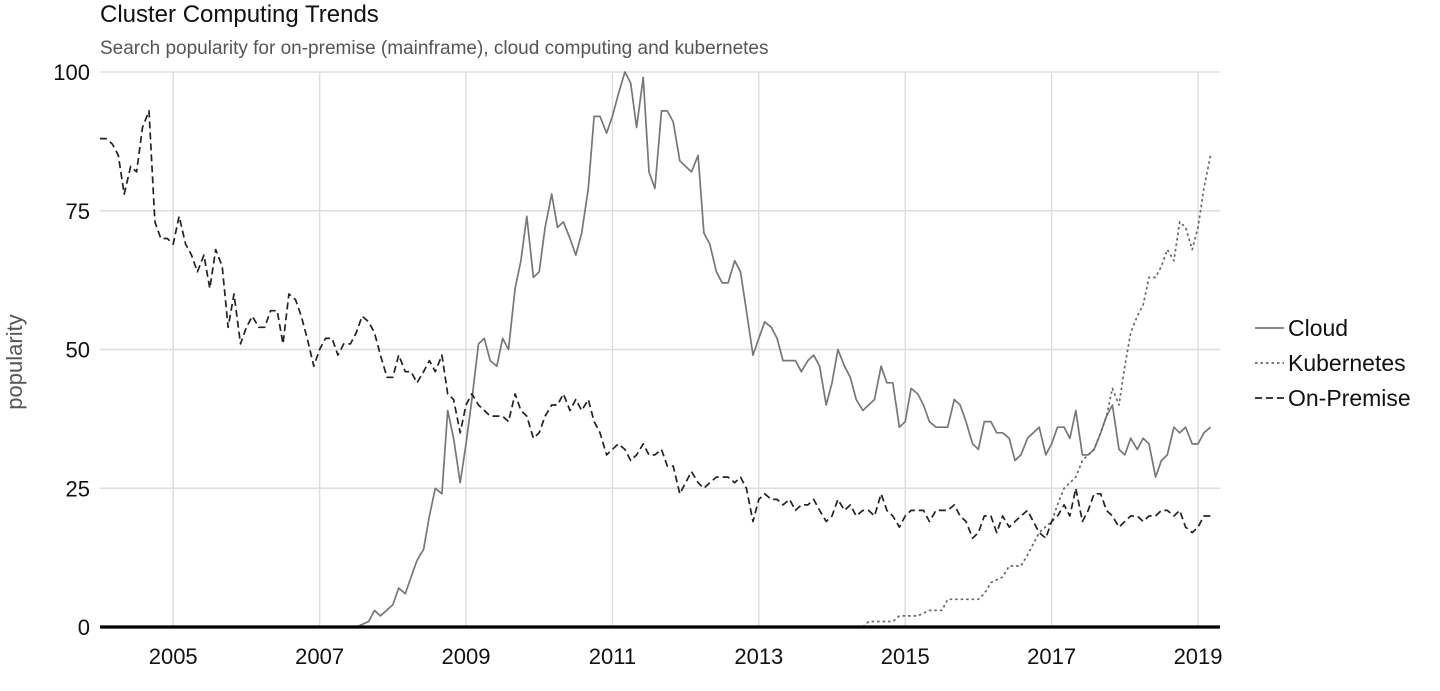 The width and height of the screenshot is (1440, 691). Describe the element at coordinates (686, 656) in the screenshot. I see `x-axis-ticks: 2005 2007 2009 2011 2013 2015 2017 2019` at that location.